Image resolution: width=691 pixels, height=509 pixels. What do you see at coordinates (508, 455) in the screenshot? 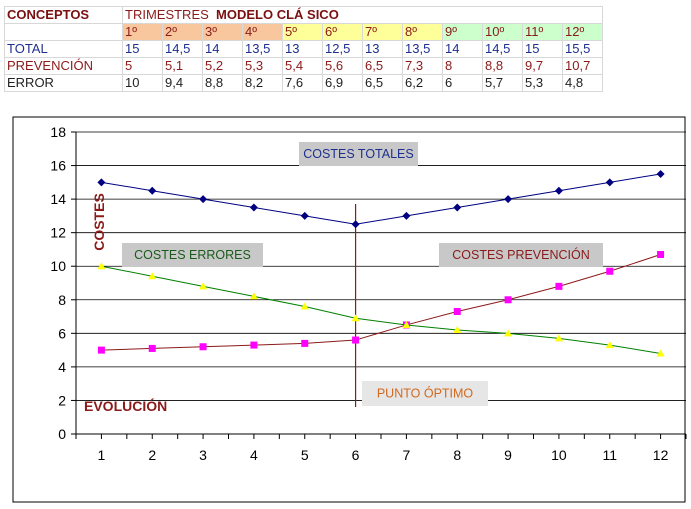
I see `x-tick-label: 9` at bounding box center [508, 455].